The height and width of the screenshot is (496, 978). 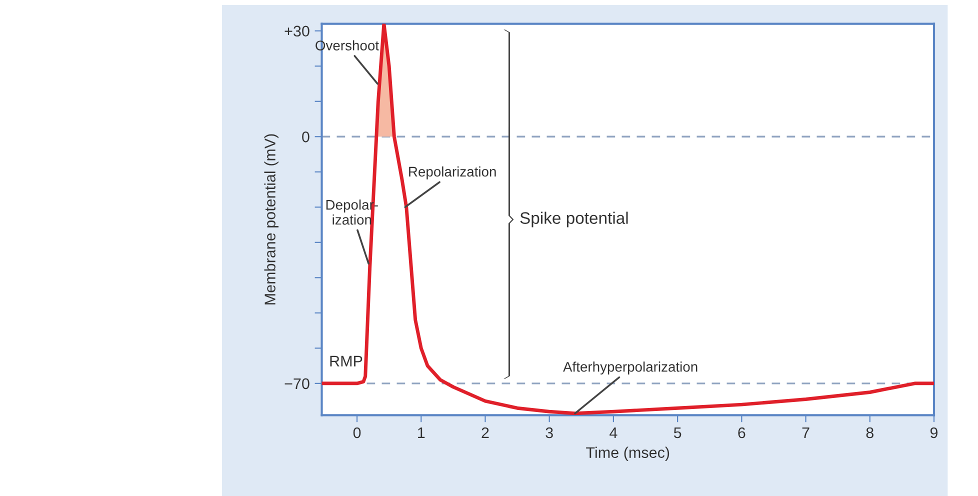 I want to click on x-tick-label: 7, so click(x=806, y=433).